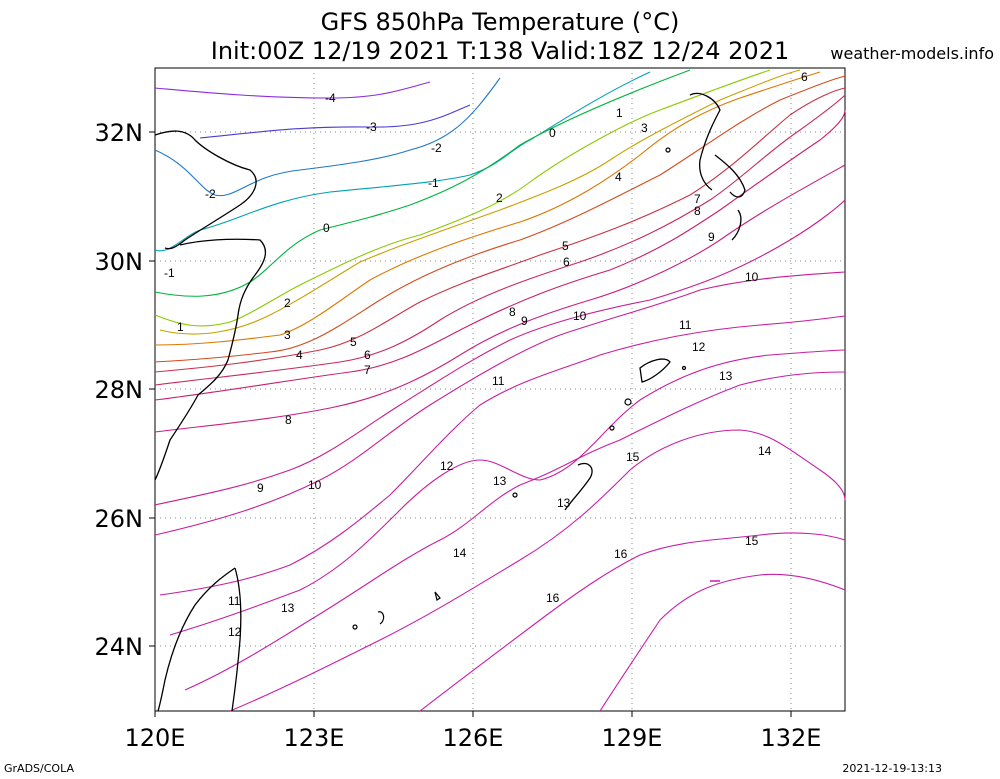  Describe the element at coordinates (578, 486) in the screenshot. I see `okinawa-island` at that location.